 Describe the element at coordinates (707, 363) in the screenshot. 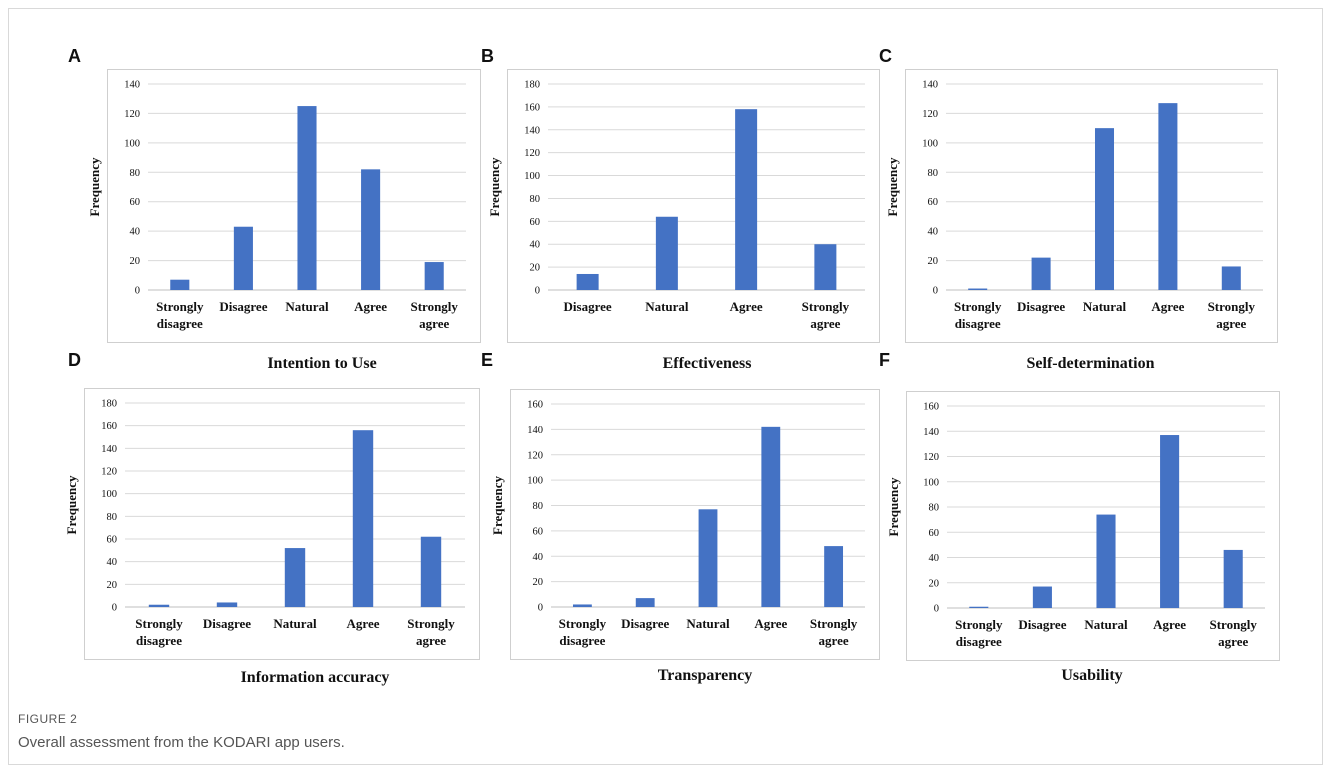

I see `chart-title: Effectiveness` at that location.